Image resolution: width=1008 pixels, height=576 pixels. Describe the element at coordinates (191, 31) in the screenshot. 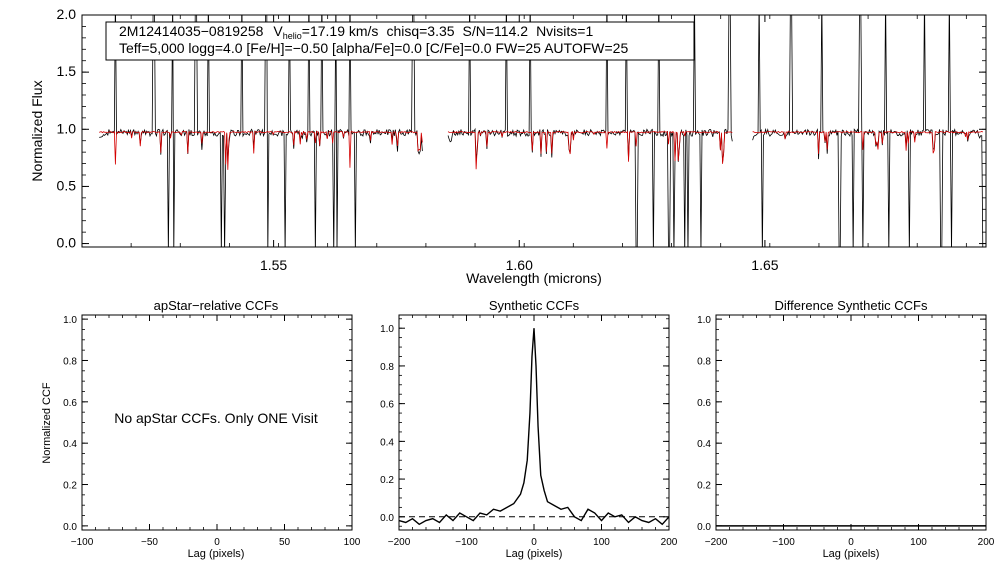

I see `star-id: 2M12414035−0819258` at that location.